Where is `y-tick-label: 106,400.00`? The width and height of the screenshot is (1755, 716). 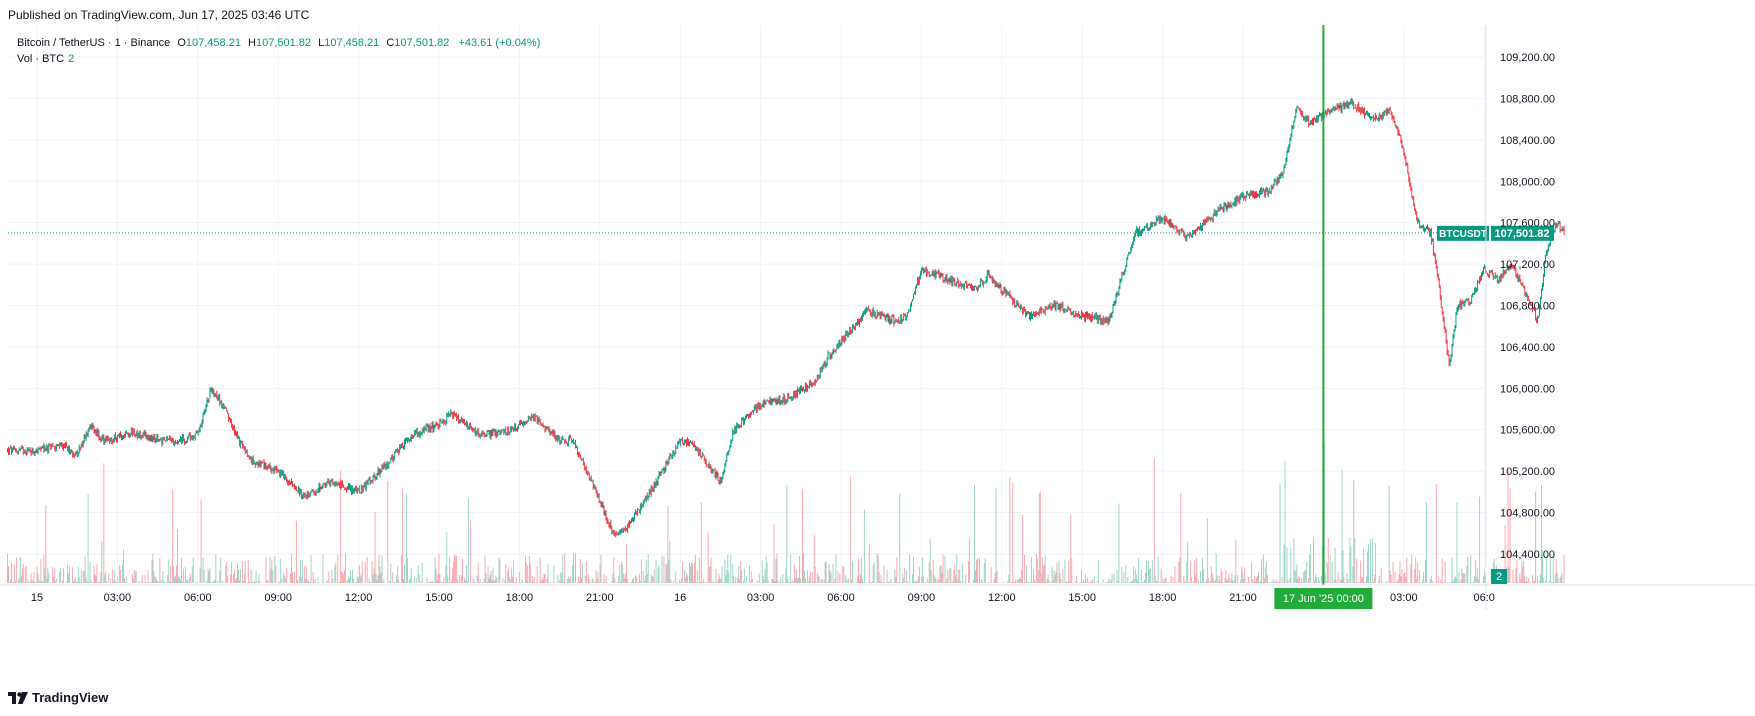 y-tick-label: 106,400.00 is located at coordinates (1527, 348).